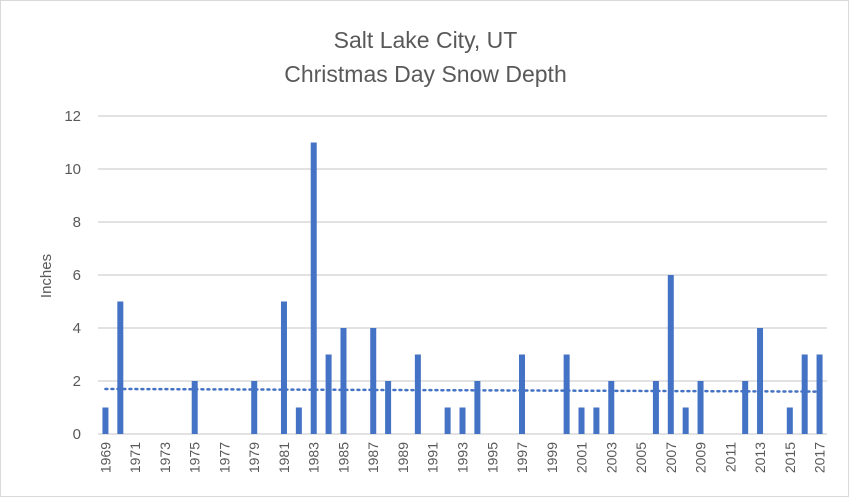 This screenshot has width=849, height=498. I want to click on x-tick-label: 2011, so click(730, 457).